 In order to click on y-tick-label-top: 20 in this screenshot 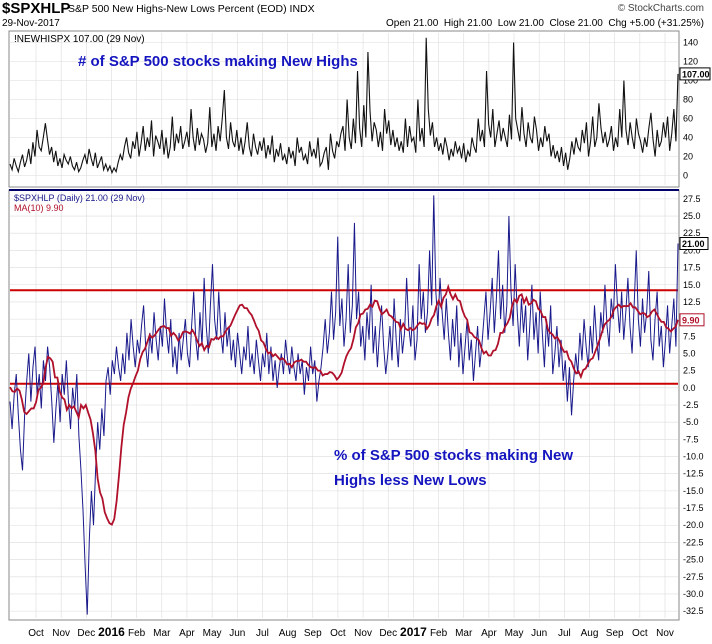, I will do `click(688, 157)`.